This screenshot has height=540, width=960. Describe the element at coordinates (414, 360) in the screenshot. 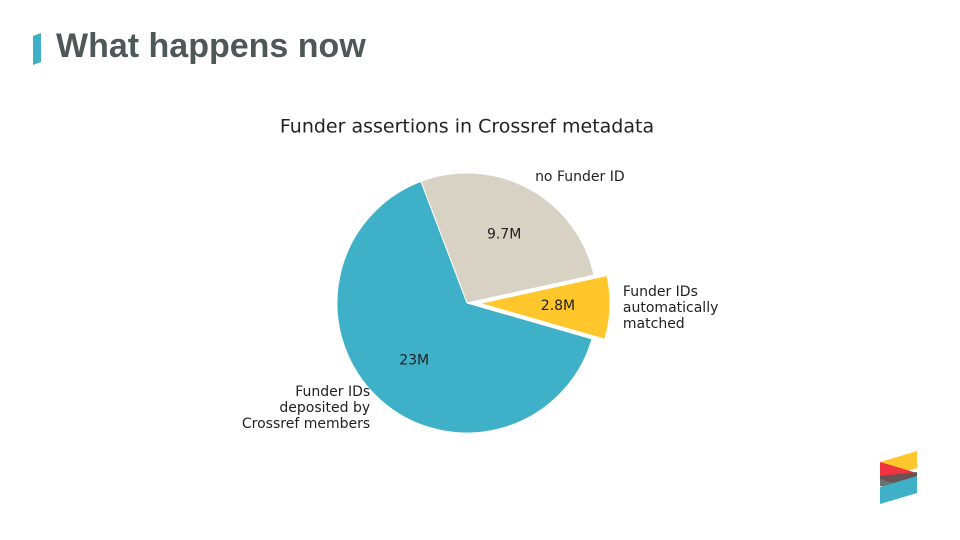

I see `value-label: 23M` at that location.